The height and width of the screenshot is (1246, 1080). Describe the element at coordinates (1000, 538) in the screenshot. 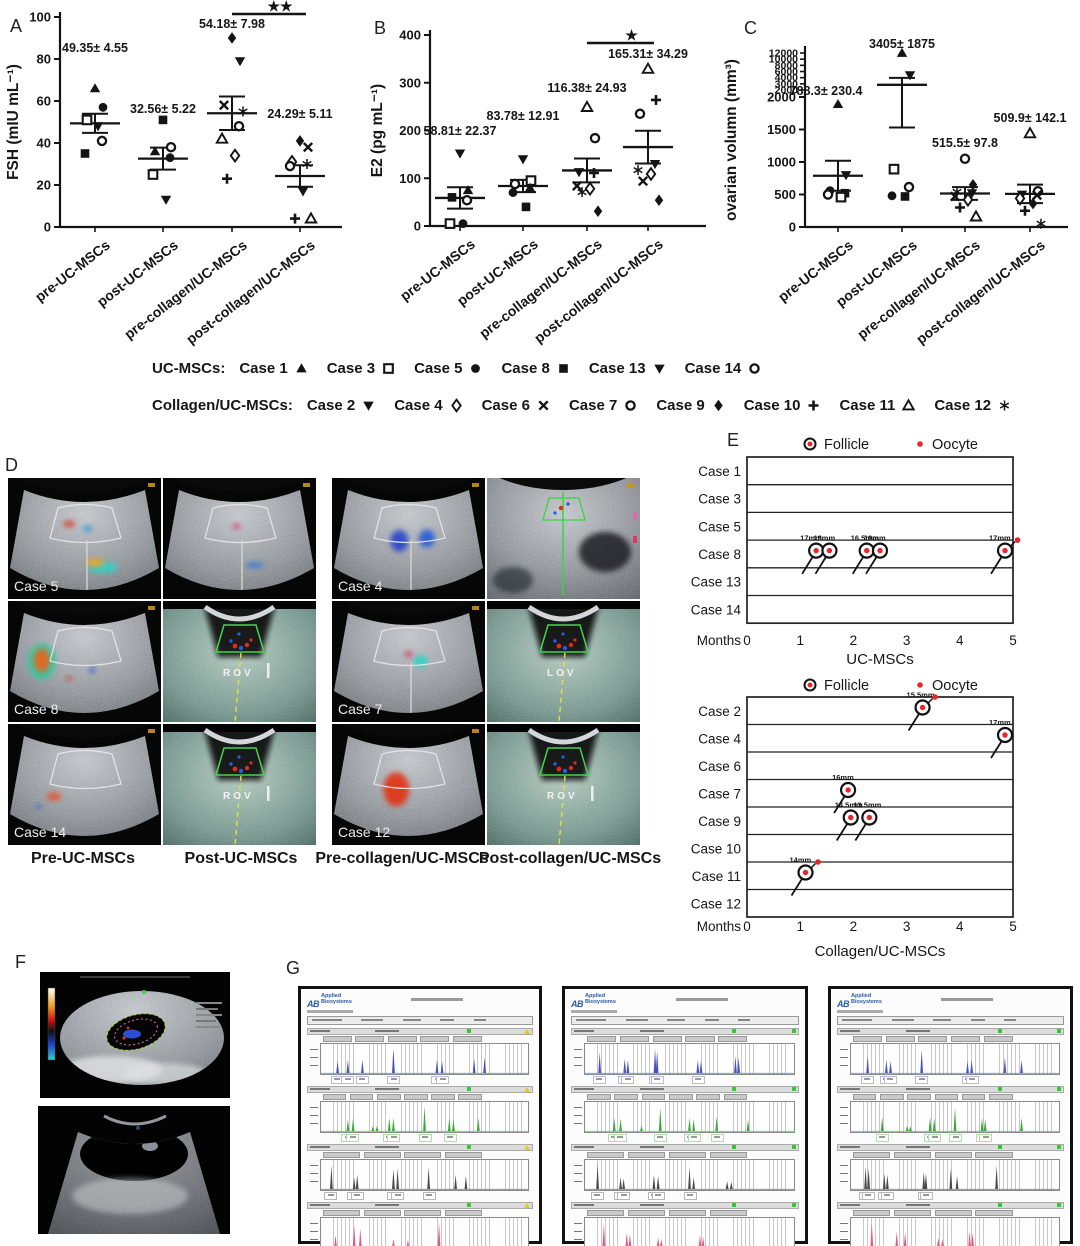

I see `follicle-size-label: 17mm` at that location.